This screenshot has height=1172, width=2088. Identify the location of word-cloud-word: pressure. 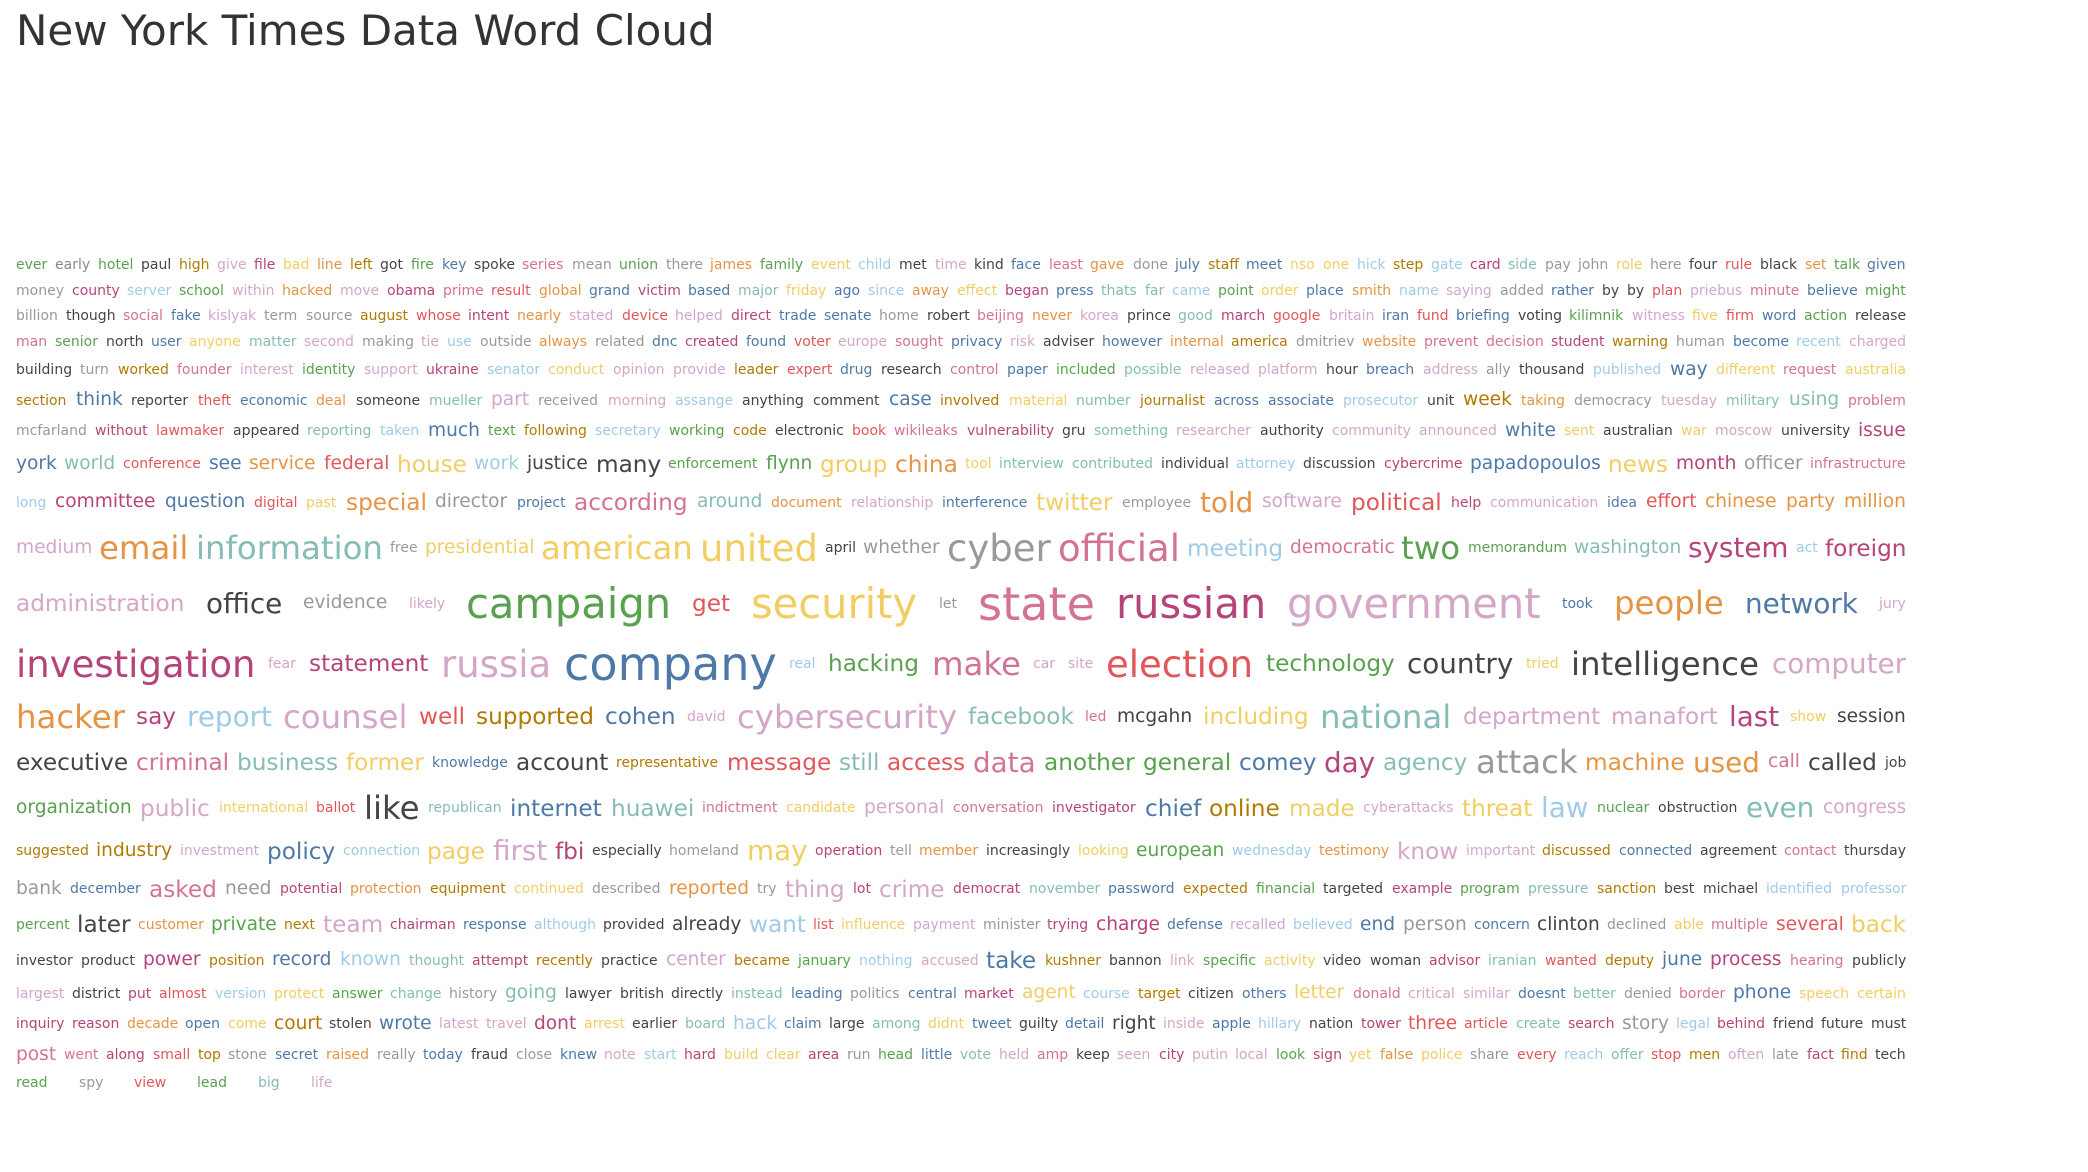
(1558, 889).